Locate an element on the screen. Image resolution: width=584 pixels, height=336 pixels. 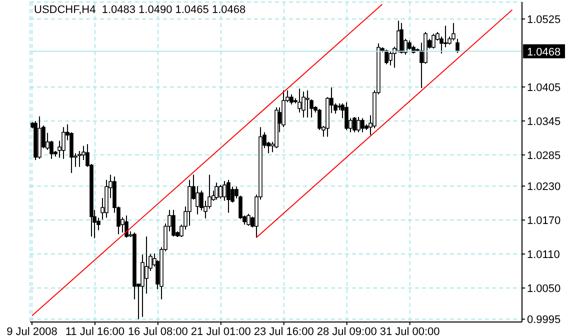
x-tick-label: 9 Jul 2008 is located at coordinates (32, 331).